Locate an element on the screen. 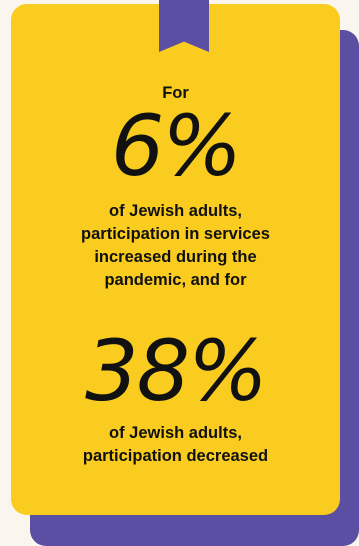 This screenshot has height=546, width=359. bookmark-ribbon-icon is located at coordinates (184, 26).